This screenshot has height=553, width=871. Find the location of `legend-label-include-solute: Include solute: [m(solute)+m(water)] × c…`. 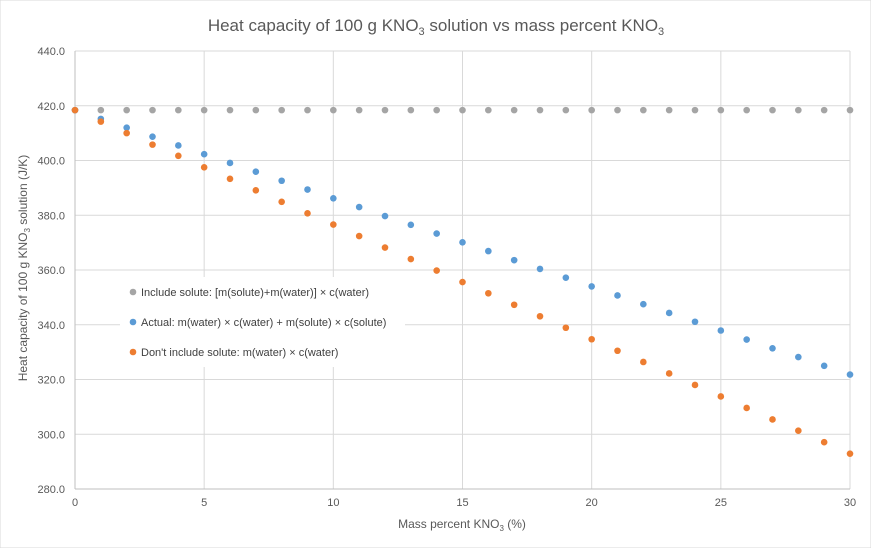

legend-label-include-solute: Include solute: [m(solute)+m(water)] × c… is located at coordinates (255, 293).